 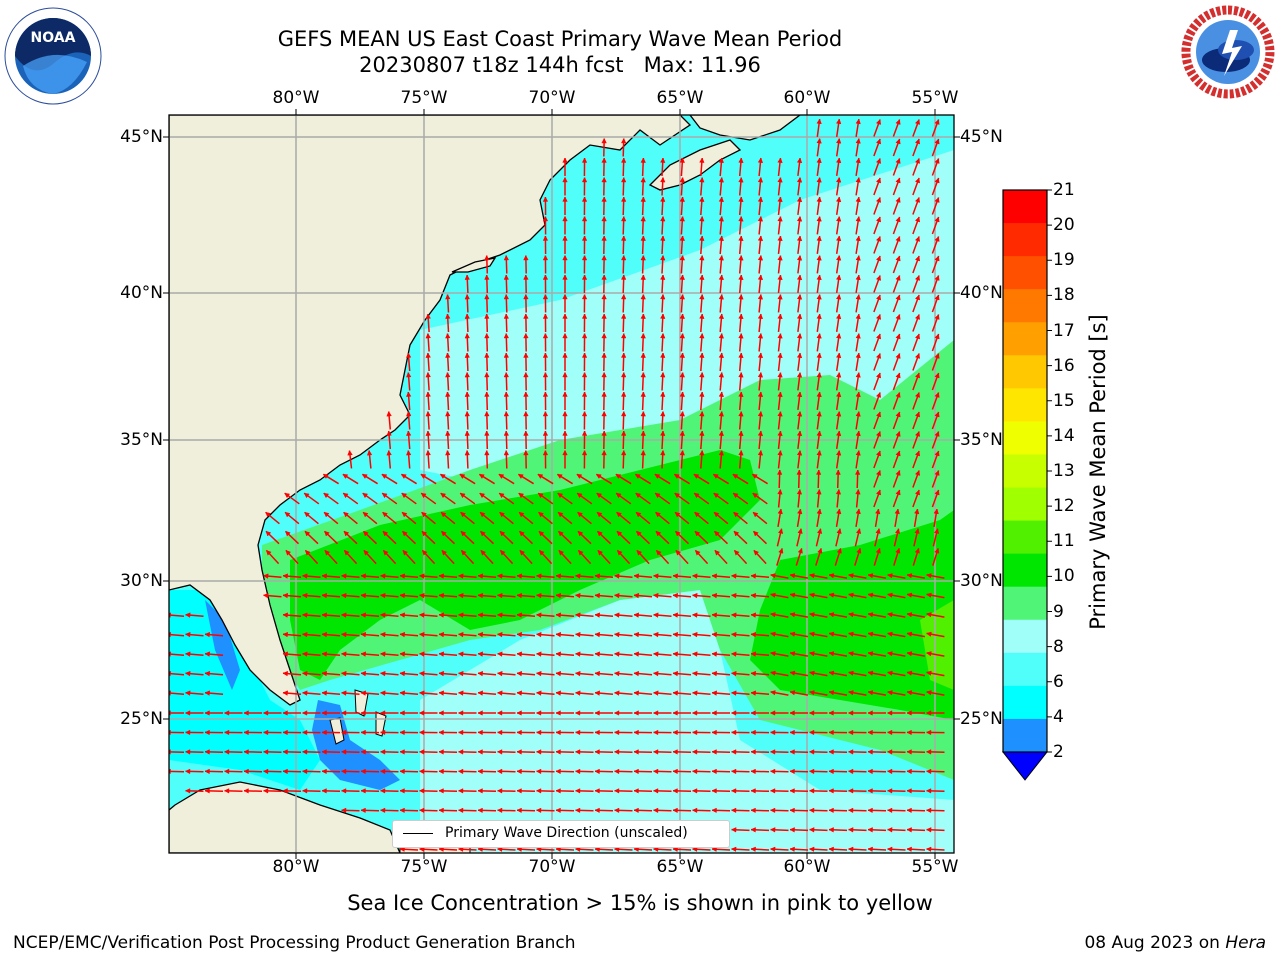 What do you see at coordinates (381, 724) in the screenshot?
I see `land-bahamas-eleuthera` at bounding box center [381, 724].